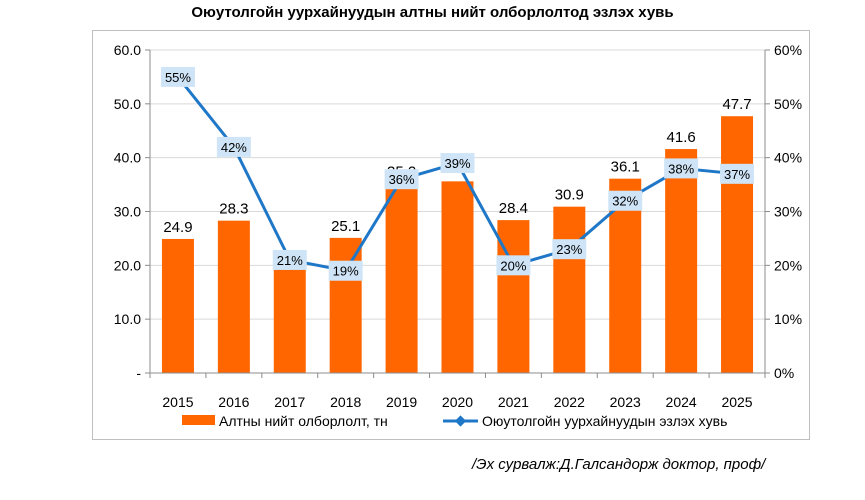 The image size is (865, 500). What do you see at coordinates (569, 195) in the screenshot?
I see `bar-value-label: 30.9` at bounding box center [569, 195].